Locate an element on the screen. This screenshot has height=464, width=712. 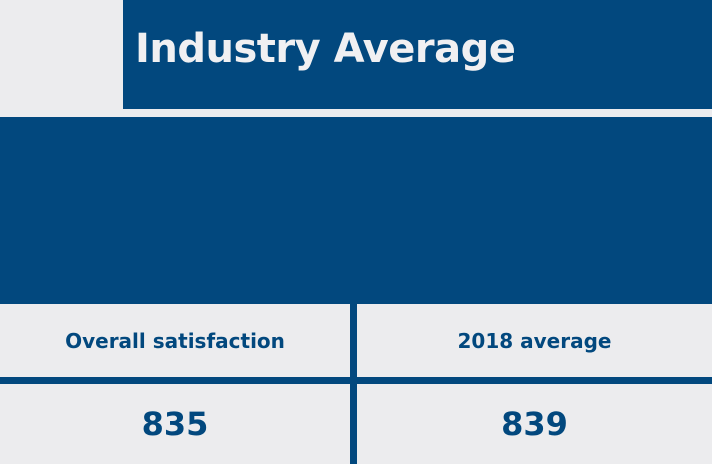
vertical-divider is located at coordinates (353, 384).